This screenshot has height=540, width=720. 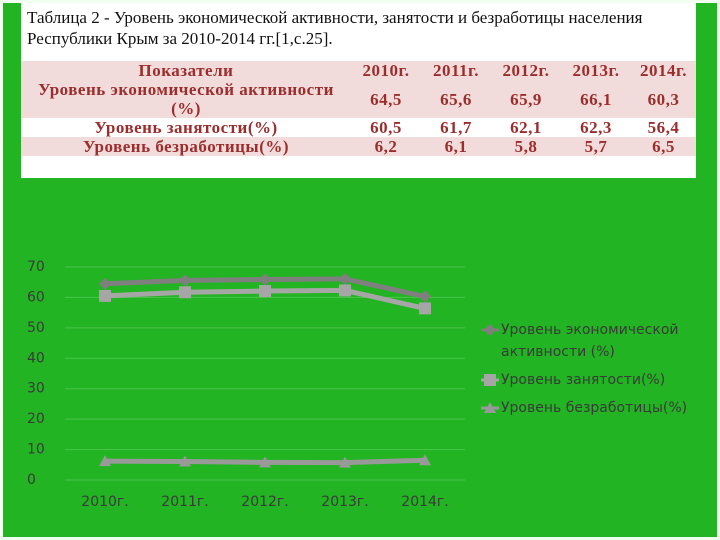 What do you see at coordinates (456, 127) in the screenshot?
I see `table-cell: 61,7` at bounding box center [456, 127].